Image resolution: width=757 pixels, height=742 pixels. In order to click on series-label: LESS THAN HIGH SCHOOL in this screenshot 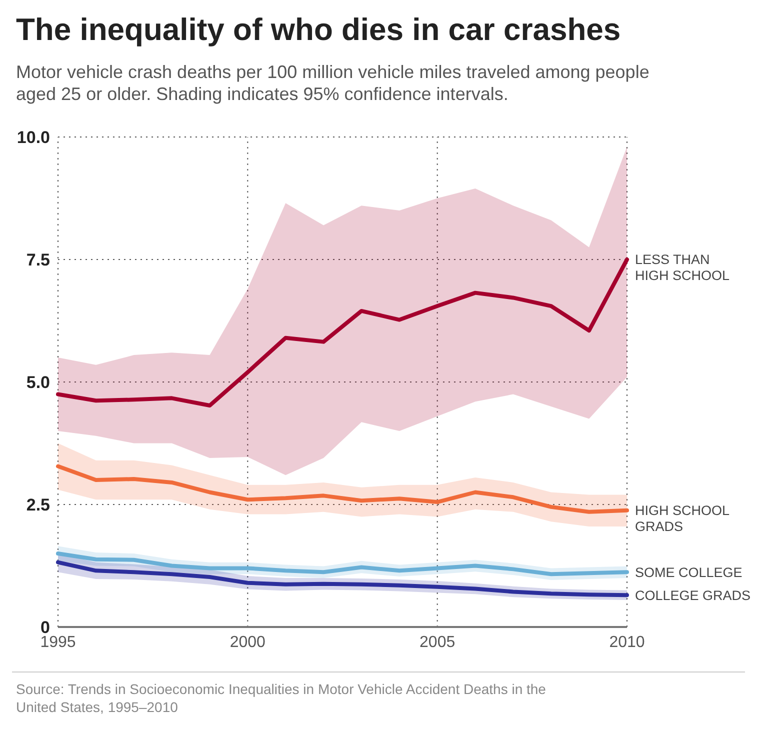, I will do `click(682, 268)`.